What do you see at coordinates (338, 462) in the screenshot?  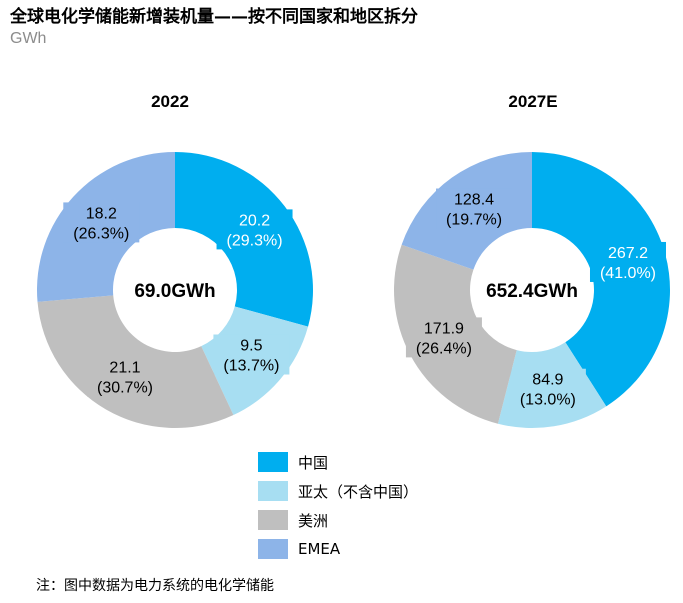 I see `legend-item-china: 中国` at bounding box center [338, 462].